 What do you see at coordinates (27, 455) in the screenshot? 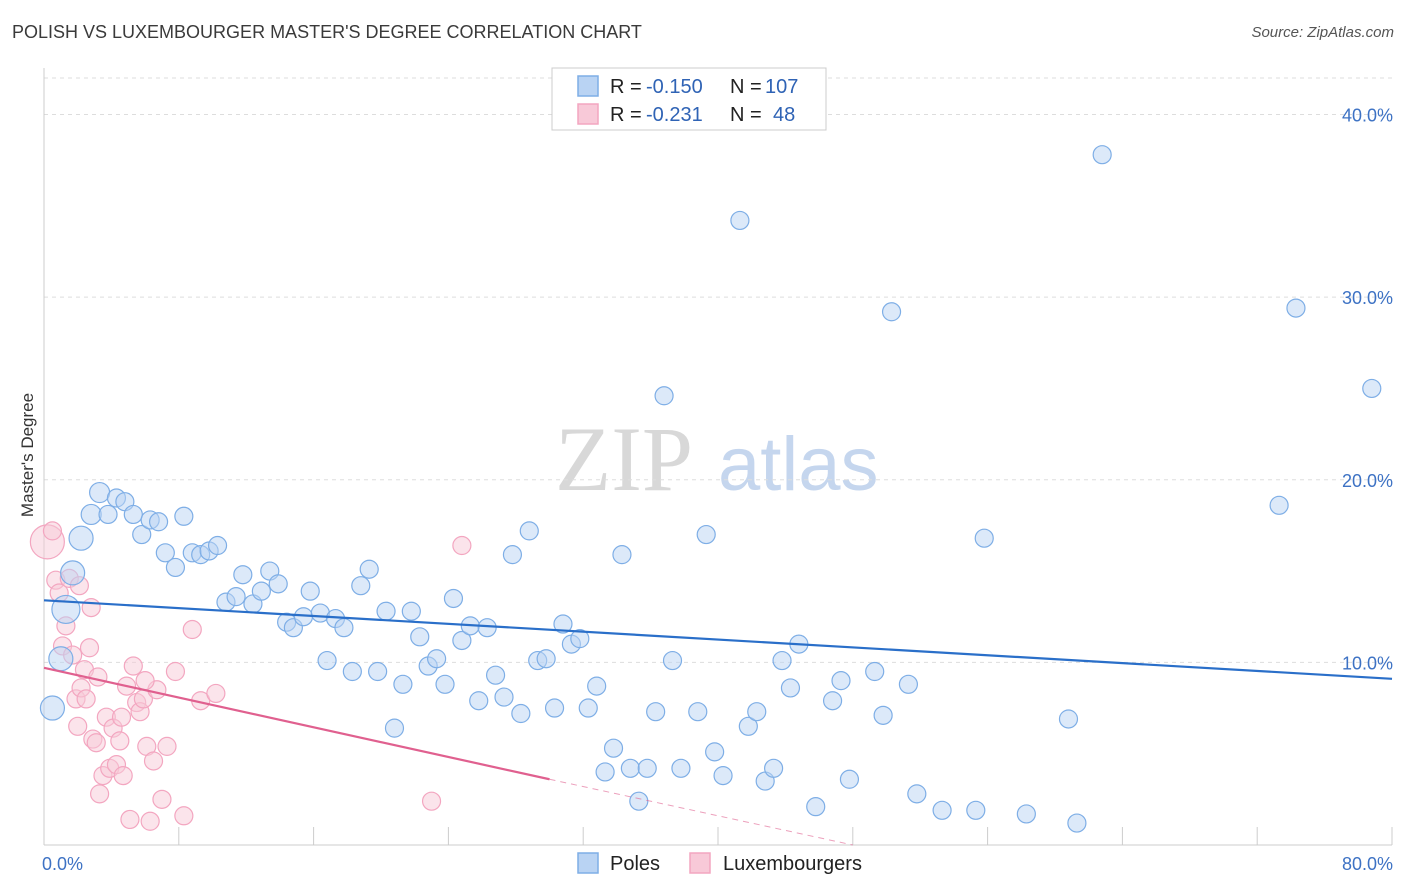
I see `y-axis-label: Master's Degree` at bounding box center [27, 455].